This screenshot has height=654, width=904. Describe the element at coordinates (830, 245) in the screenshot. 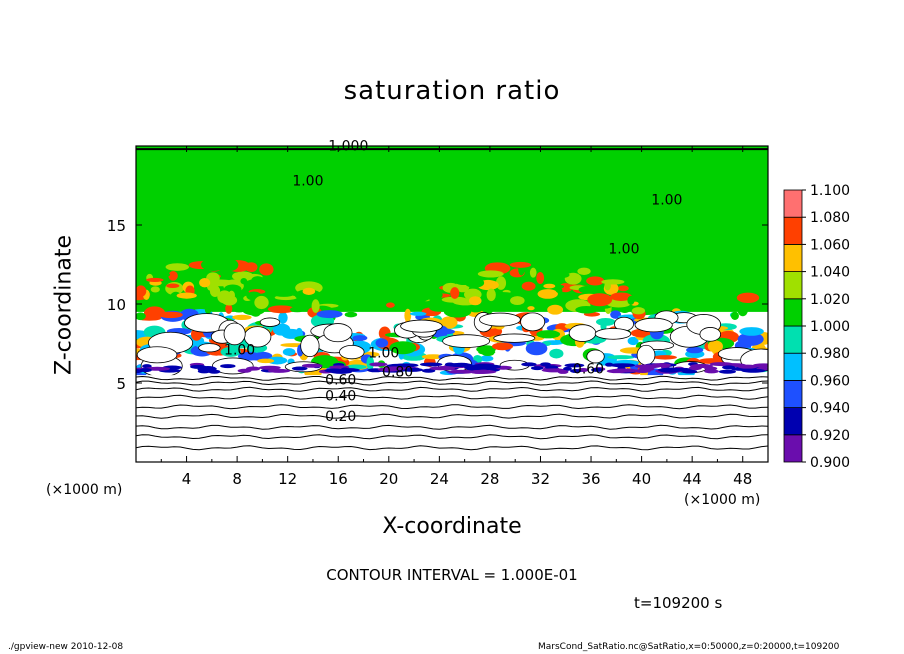

I see `colorbar-label: 1.060` at that location.